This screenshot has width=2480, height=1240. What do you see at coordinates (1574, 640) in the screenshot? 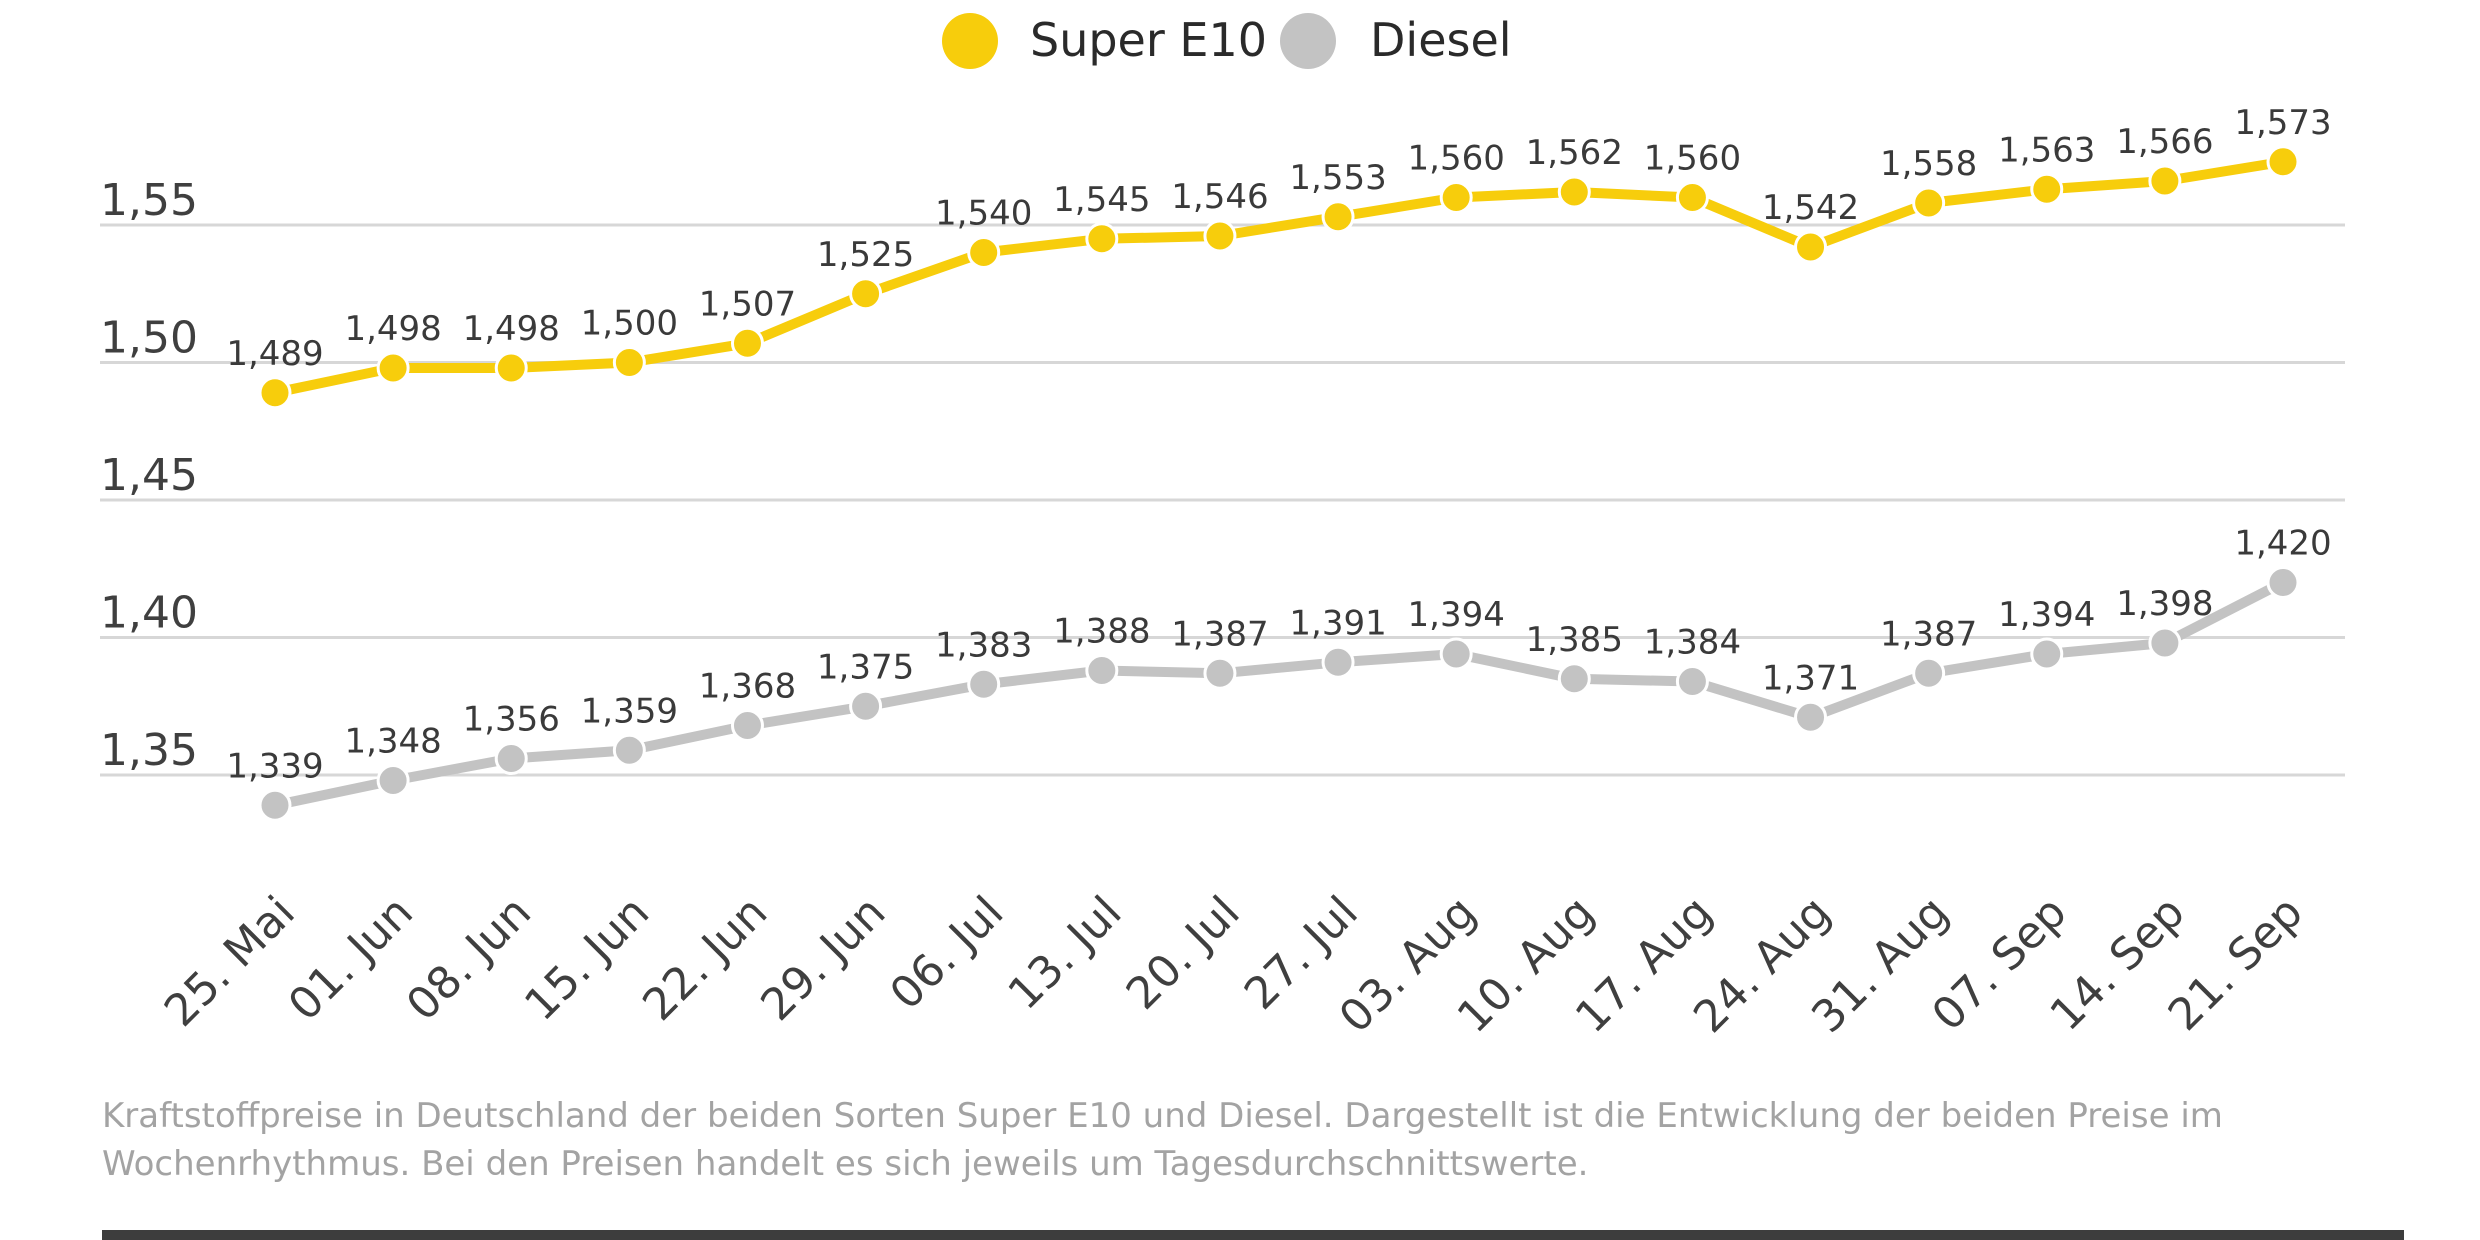
I see `data-label: 1,385` at bounding box center [1574, 640].